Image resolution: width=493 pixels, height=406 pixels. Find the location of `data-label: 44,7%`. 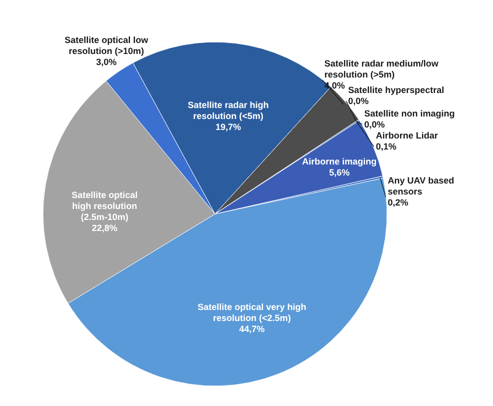

data-label: 44,7% is located at coordinates (252, 329).